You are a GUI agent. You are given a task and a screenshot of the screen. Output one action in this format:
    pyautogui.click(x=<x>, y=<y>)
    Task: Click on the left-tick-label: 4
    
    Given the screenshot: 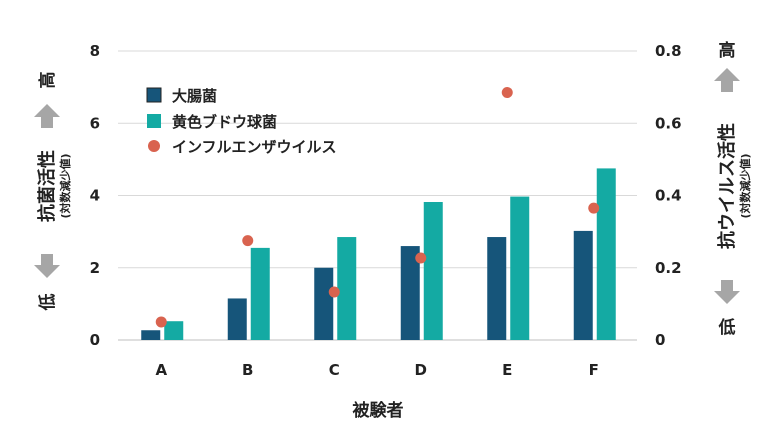 What is the action you would take?
    pyautogui.click(x=95, y=196)
    